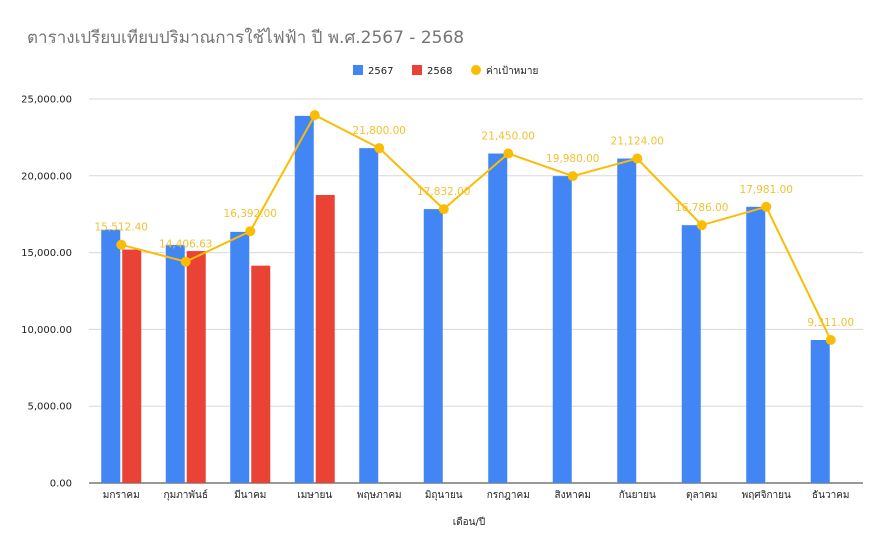 The width and height of the screenshot is (891, 553). I want to click on x-tick-label: กรกฎาคม, so click(508, 495).